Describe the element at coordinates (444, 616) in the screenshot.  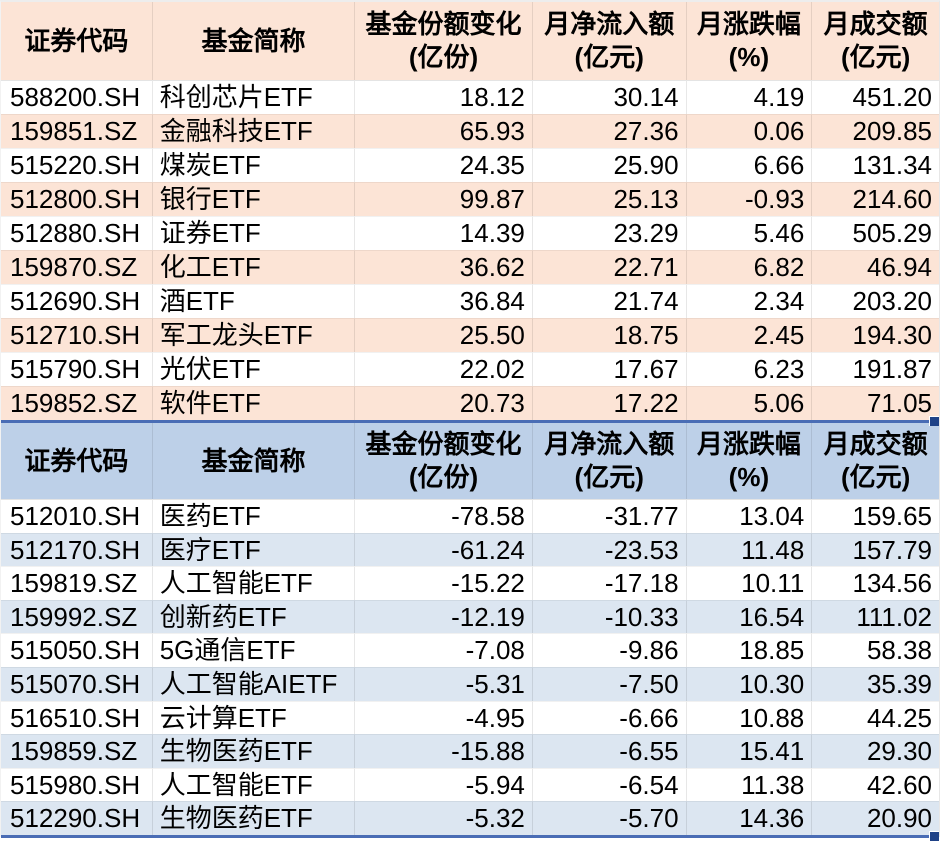
I see `cell-share-change: -12.19` at that location.